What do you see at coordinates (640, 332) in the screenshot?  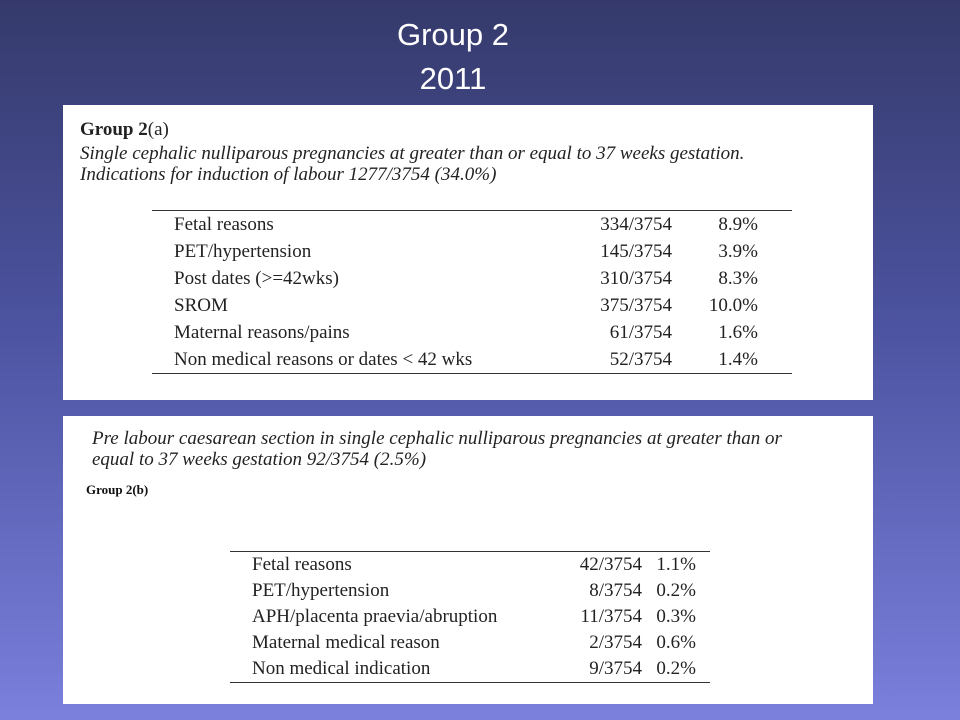 I see `row-count: 61/3754` at bounding box center [640, 332].